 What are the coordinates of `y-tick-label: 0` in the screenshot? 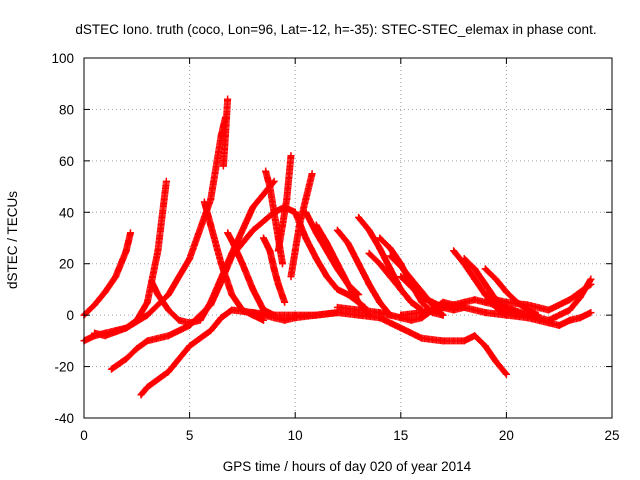 It's located at (70, 315).